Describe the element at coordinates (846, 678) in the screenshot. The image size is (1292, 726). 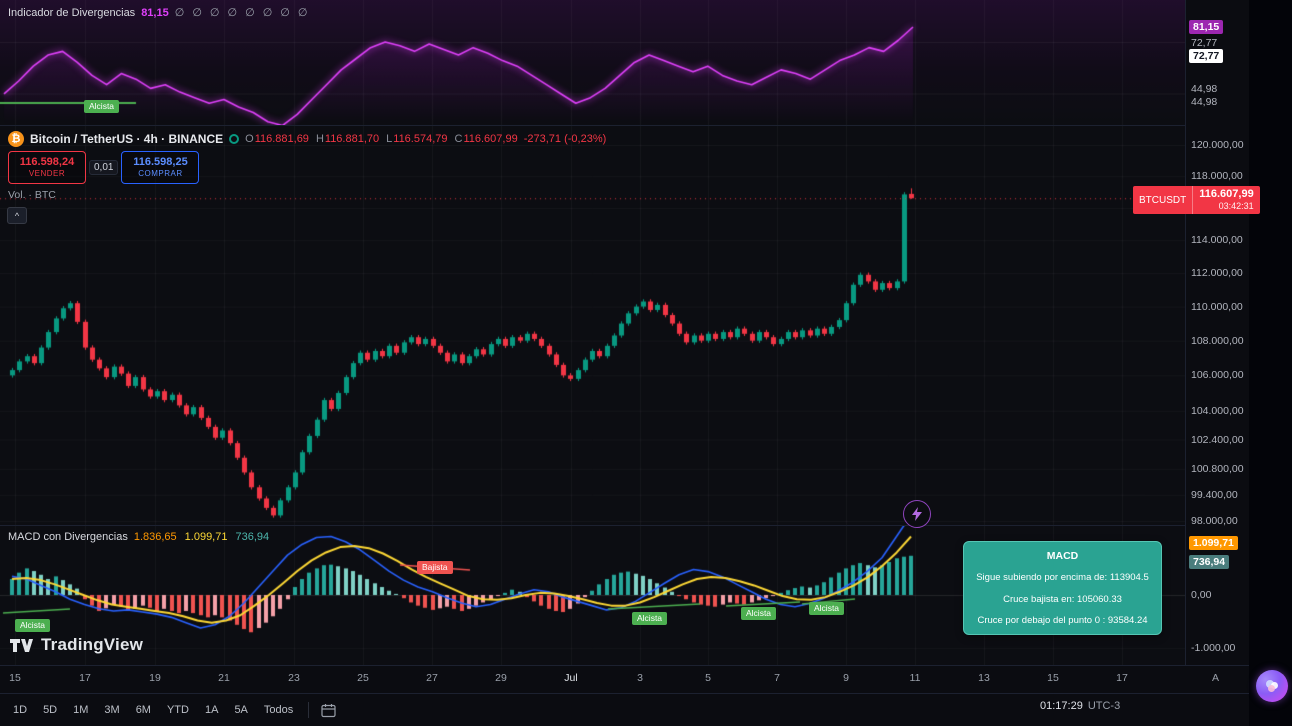
I see `time-tick: 9` at that location.